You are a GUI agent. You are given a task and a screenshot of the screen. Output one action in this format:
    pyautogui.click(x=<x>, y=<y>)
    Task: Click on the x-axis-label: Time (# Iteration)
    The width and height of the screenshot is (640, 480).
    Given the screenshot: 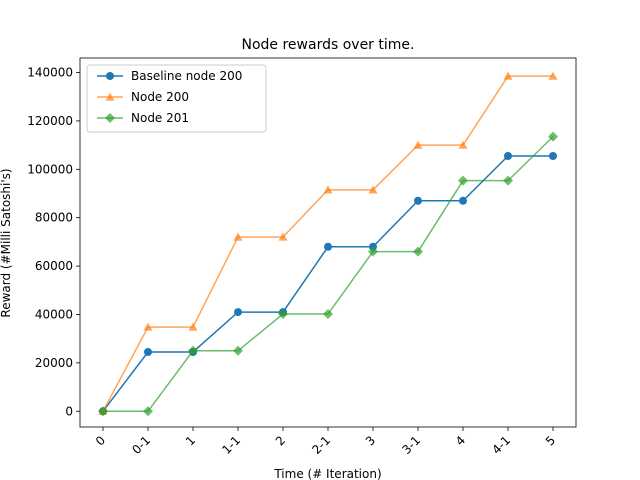 What is the action you would take?
    pyautogui.click(x=327, y=473)
    